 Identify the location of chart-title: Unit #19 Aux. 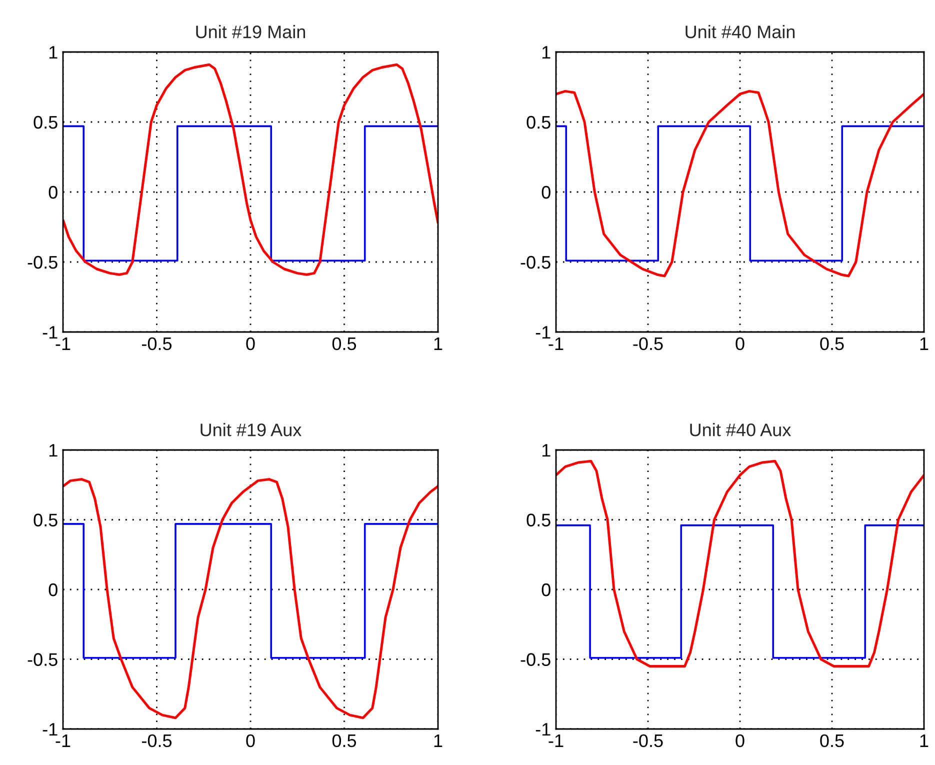
(251, 429).